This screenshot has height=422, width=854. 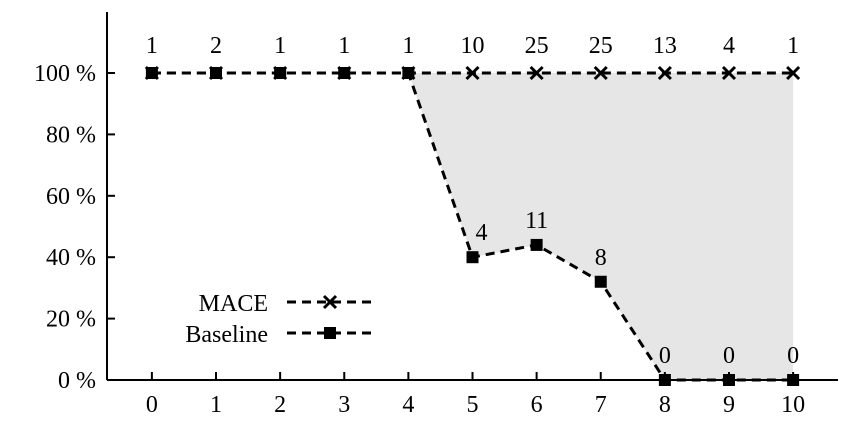 What do you see at coordinates (729, 405) in the screenshot?
I see `x-tick-label: 9` at bounding box center [729, 405].